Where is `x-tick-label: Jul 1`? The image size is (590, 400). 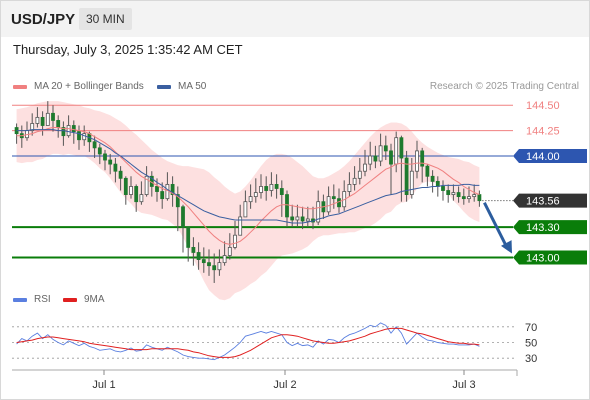
x-tick-label: Jul 1 is located at coordinates (103, 385).